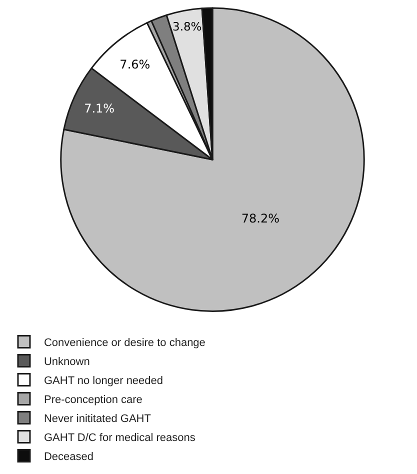 This screenshot has width=417, height=474. Describe the element at coordinates (67, 362) in the screenshot. I see `legend-label: Unknown` at that location.